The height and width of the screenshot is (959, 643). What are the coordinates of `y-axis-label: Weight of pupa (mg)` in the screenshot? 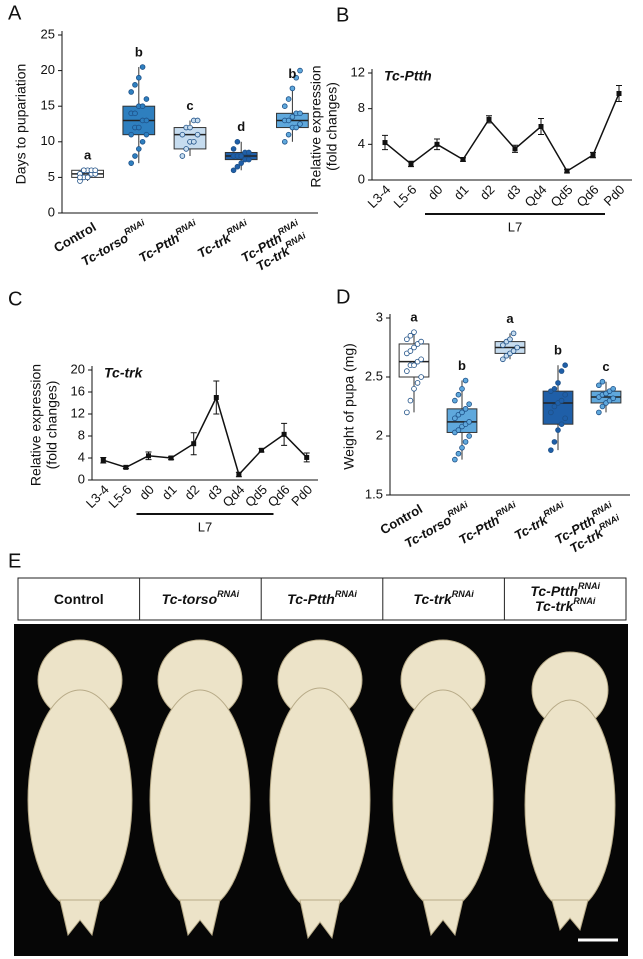 It's located at (349, 406).